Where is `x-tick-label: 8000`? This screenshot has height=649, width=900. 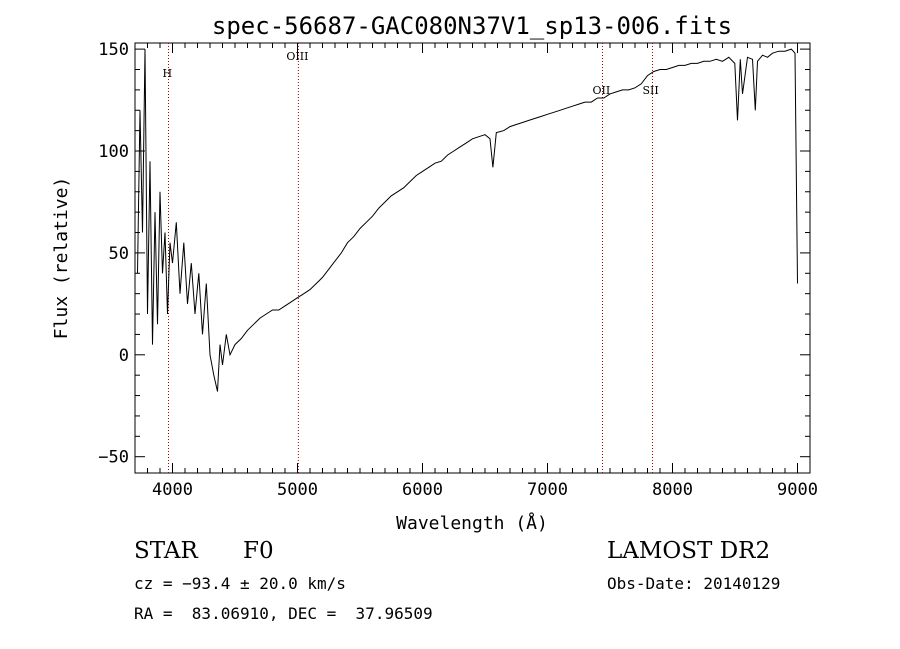
x-tick-label: 8000 is located at coordinates (672, 490).